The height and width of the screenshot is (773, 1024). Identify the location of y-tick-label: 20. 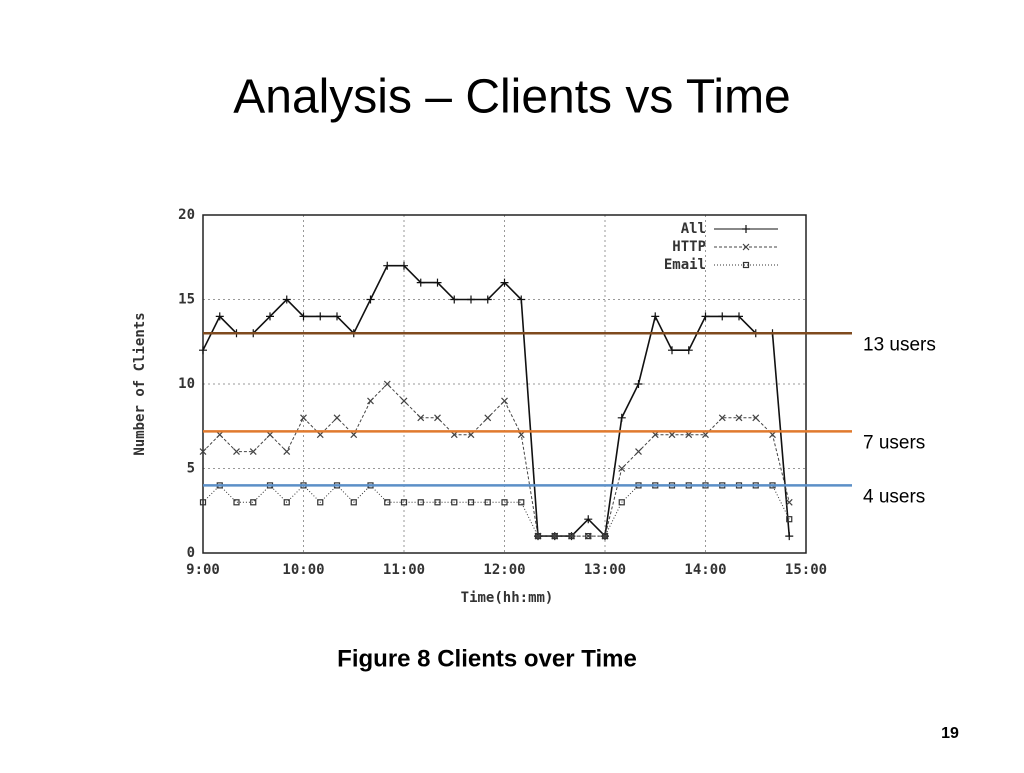
(186, 215).